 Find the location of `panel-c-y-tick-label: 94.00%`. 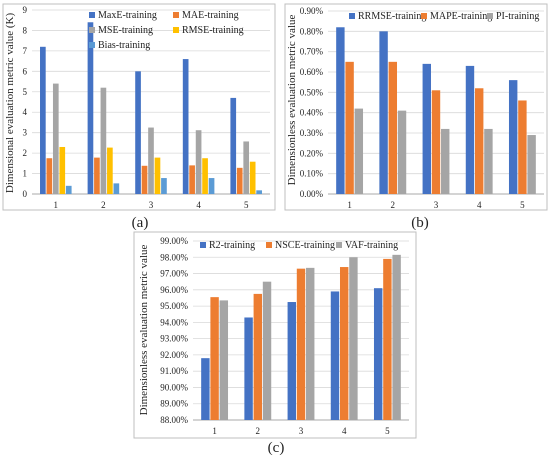

panel-c-y-tick-label: 94.00% is located at coordinates (174, 322).